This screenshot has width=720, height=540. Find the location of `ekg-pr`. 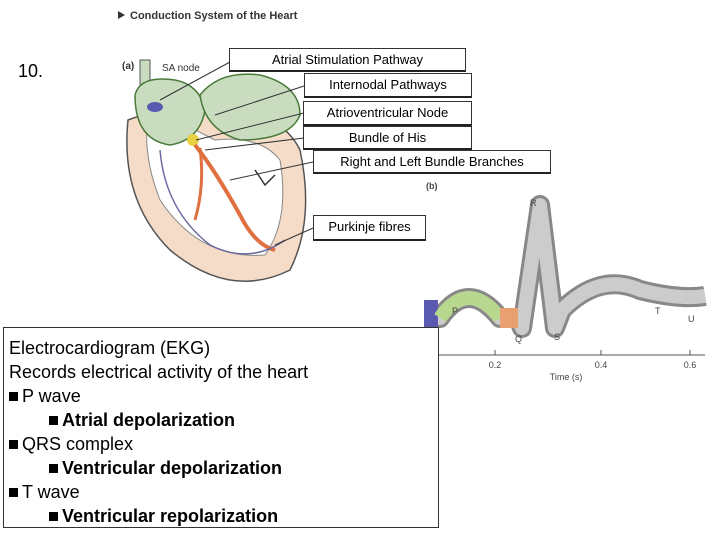

ekg-pr is located at coordinates (509, 318).